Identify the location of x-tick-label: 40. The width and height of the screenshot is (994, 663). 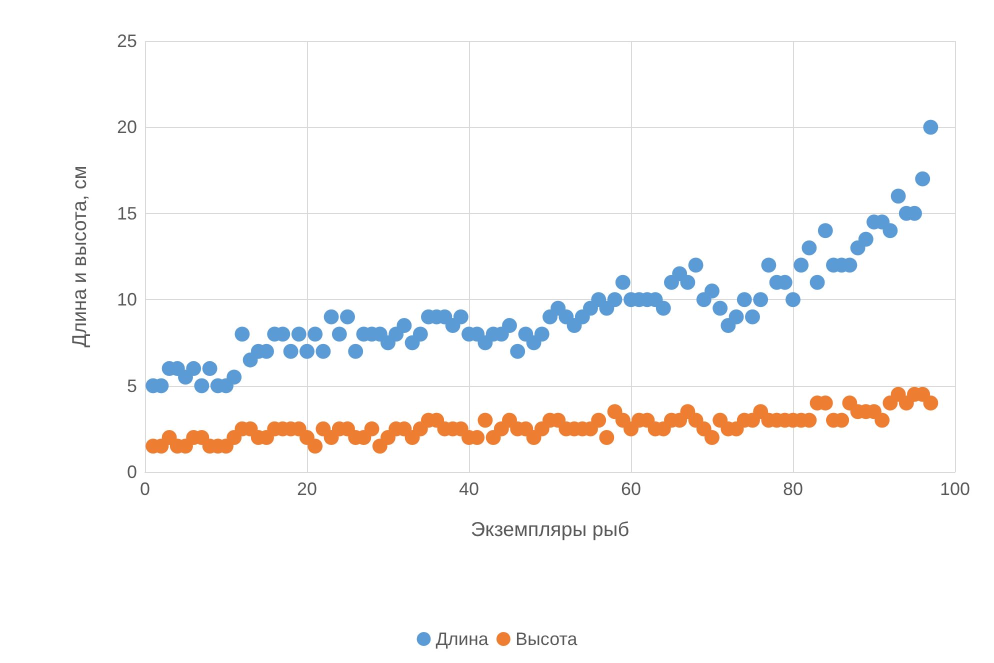
(469, 489).